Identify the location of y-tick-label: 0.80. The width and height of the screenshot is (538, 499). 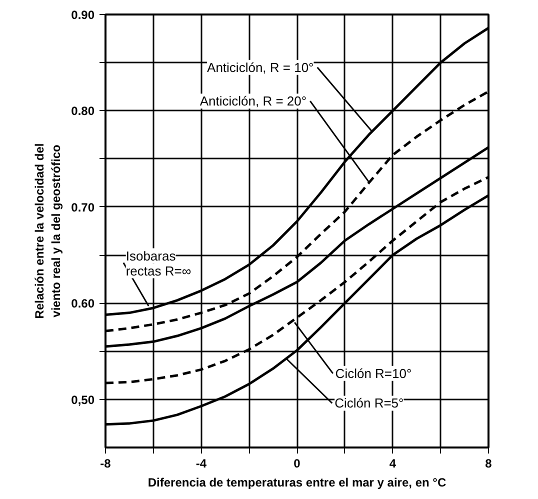
(83, 111).